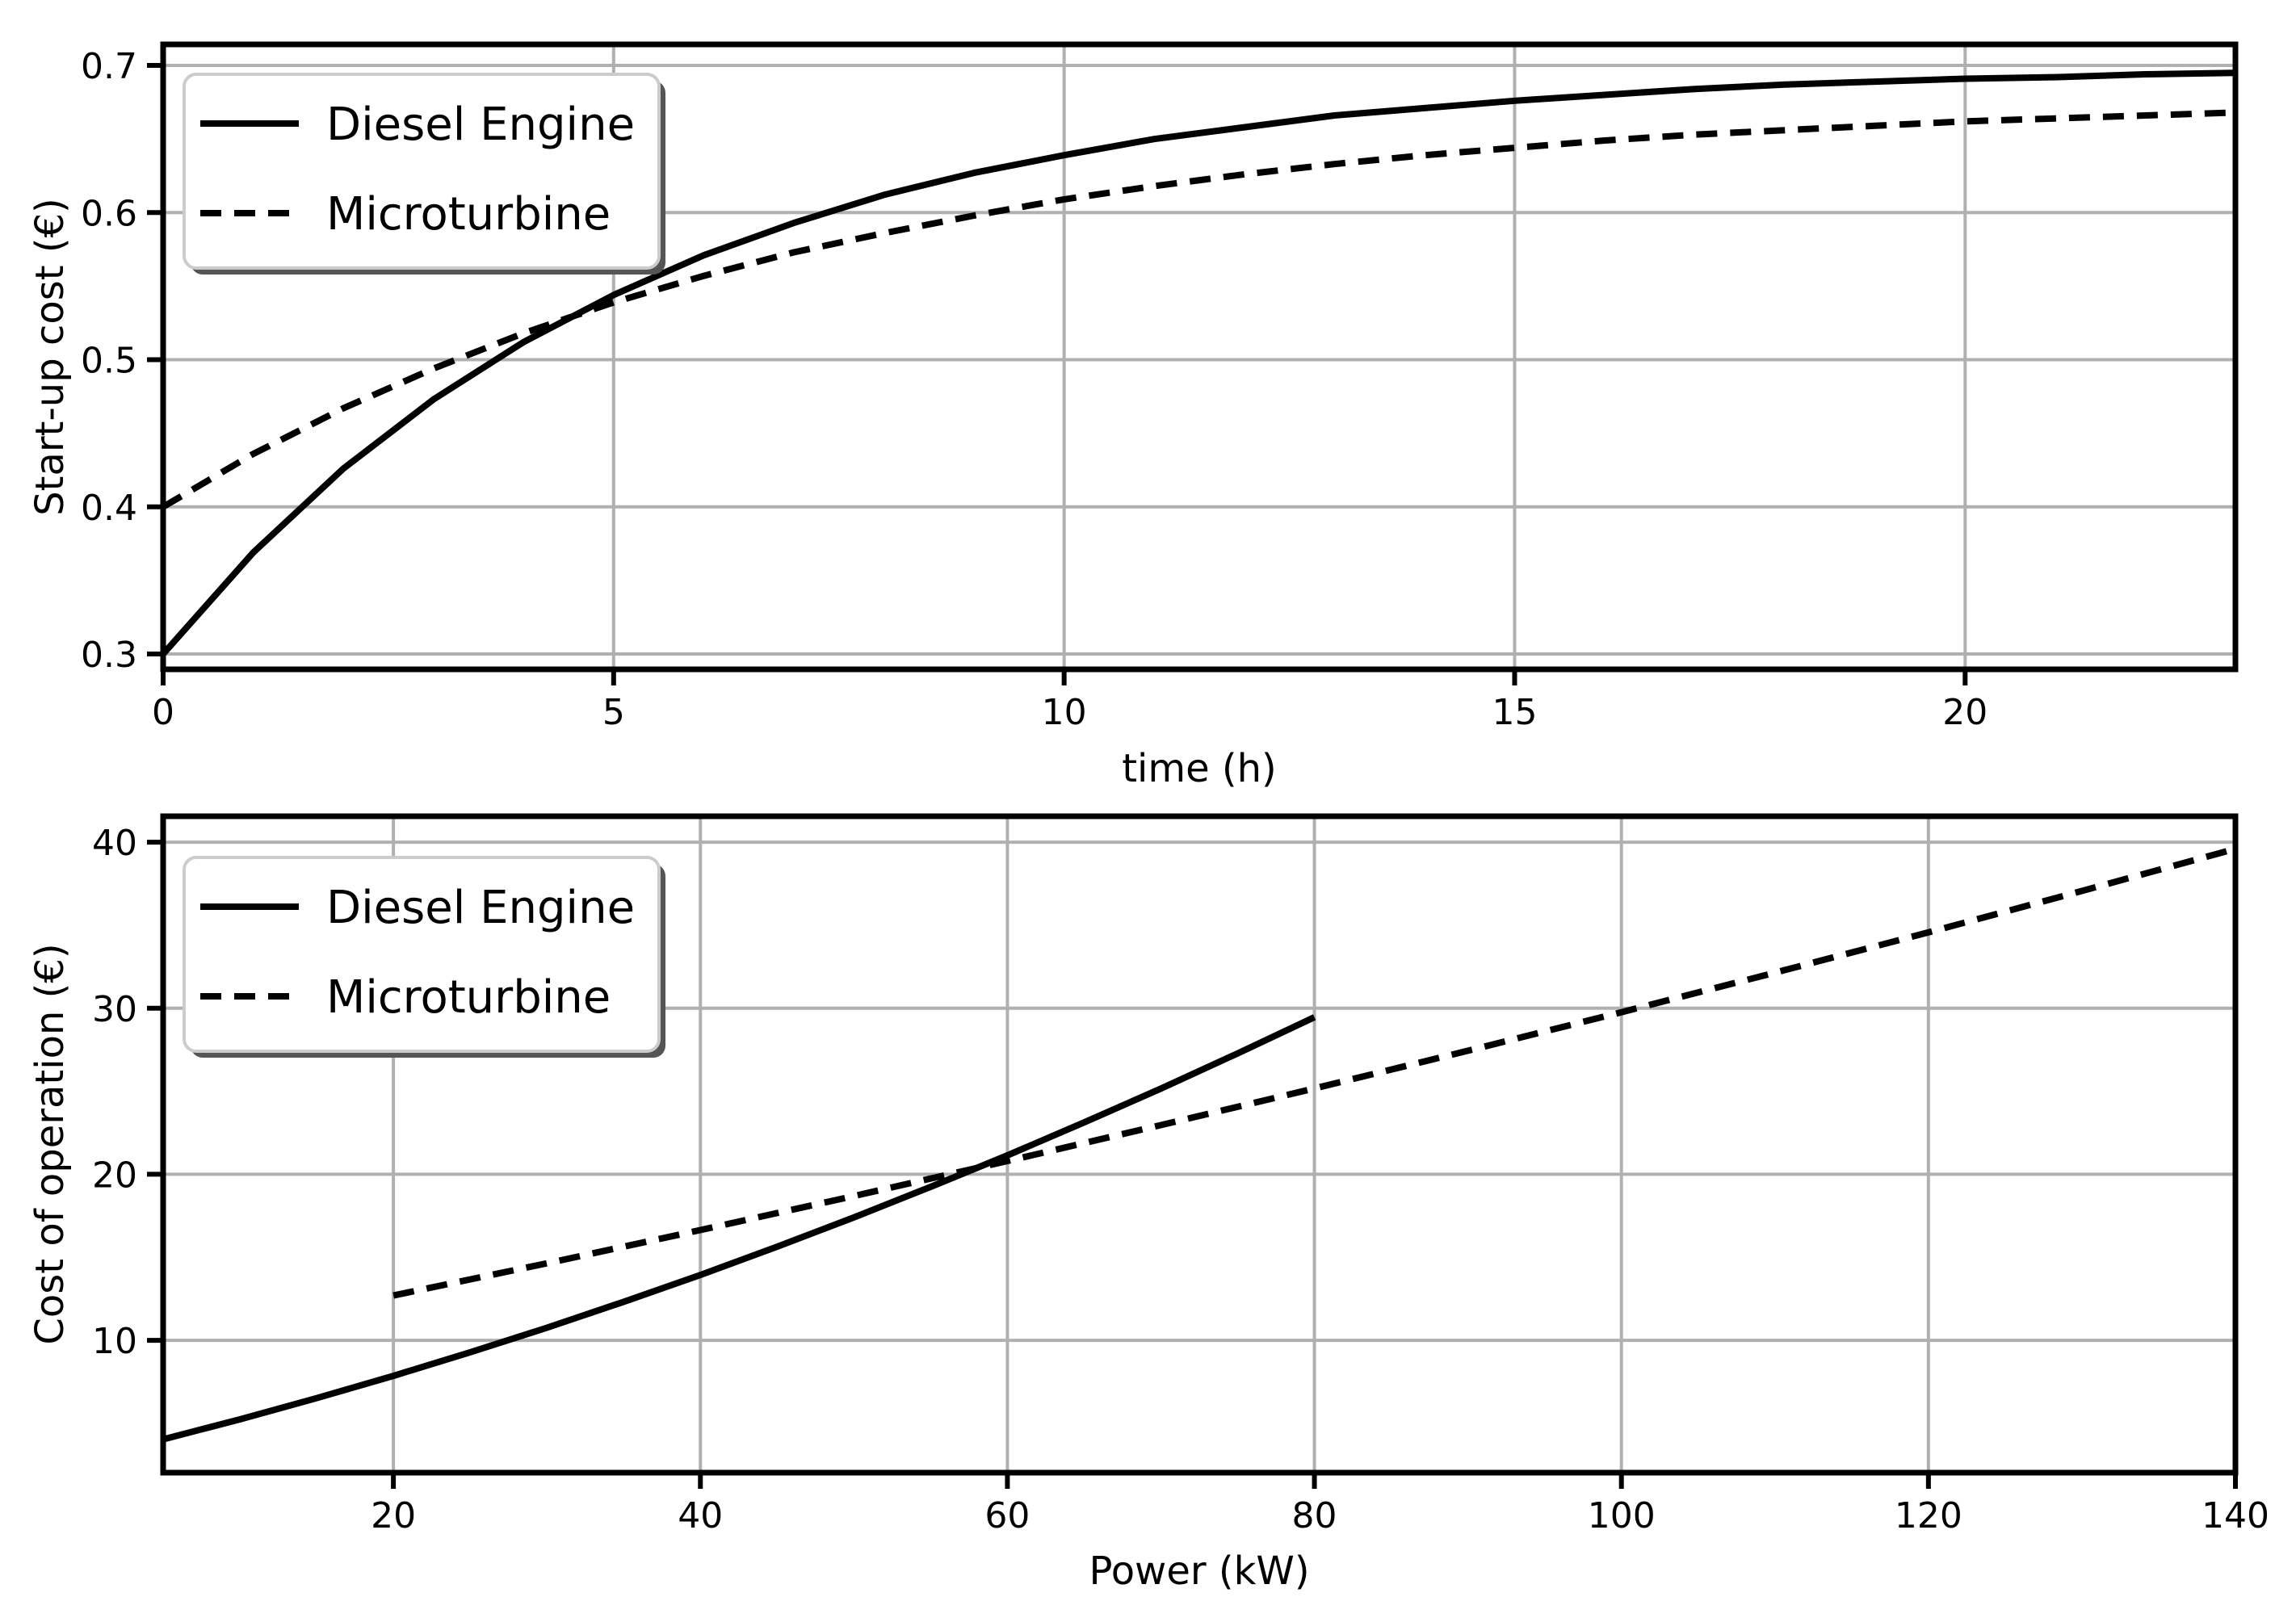 This screenshot has width=2296, height=1597. What do you see at coordinates (2235, 1515) in the screenshot?
I see `x-tick-label: 140` at bounding box center [2235, 1515].